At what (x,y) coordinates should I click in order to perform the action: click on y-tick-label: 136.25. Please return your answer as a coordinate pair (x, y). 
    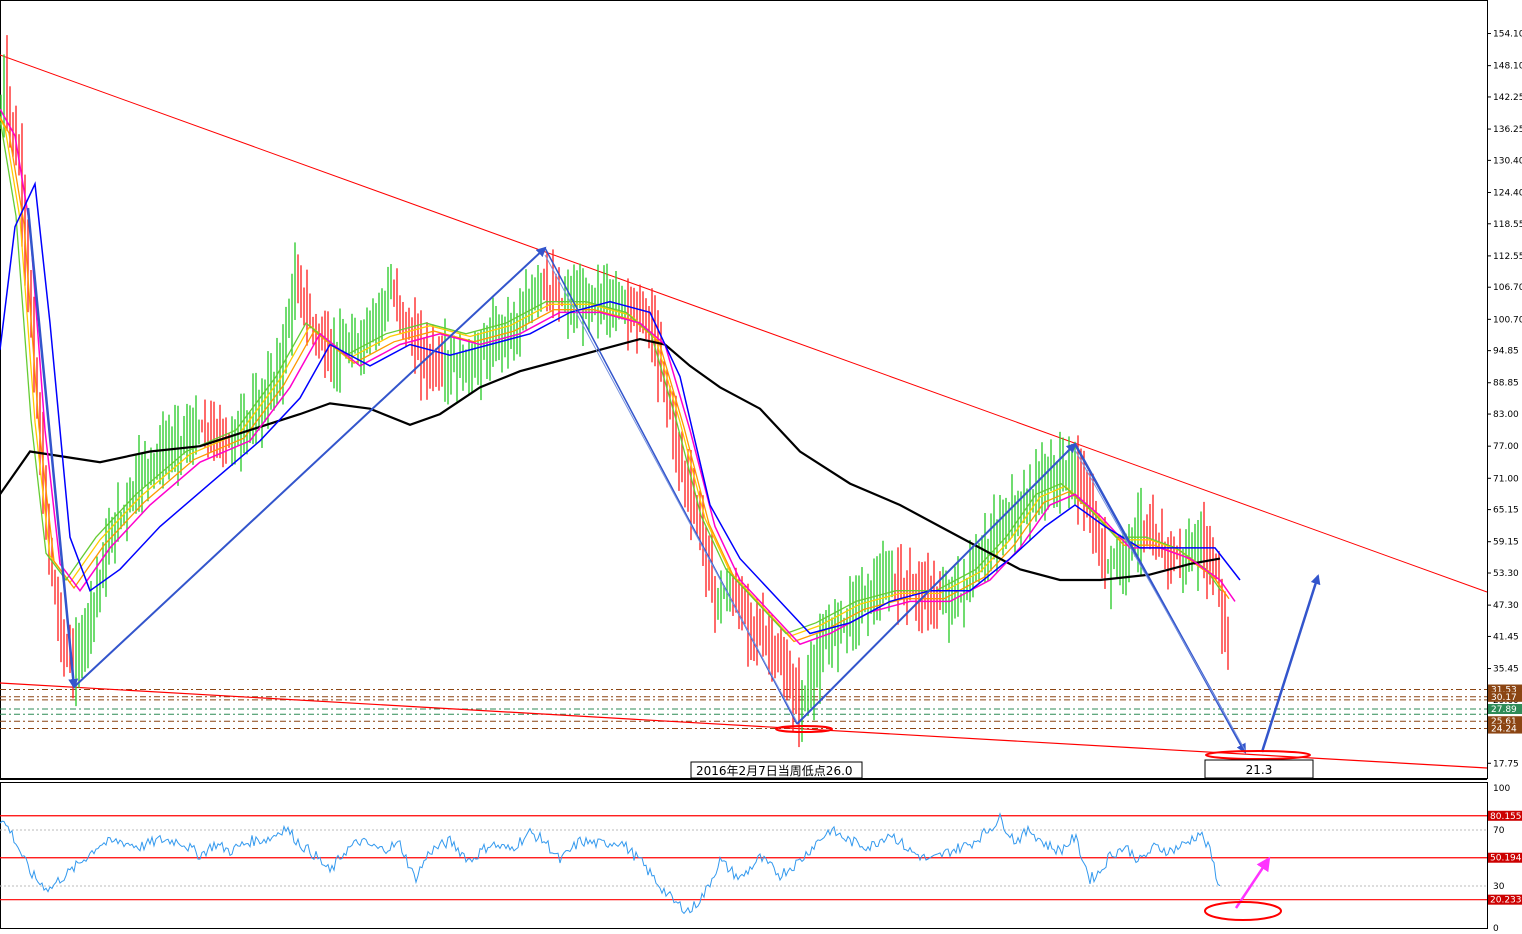
    Looking at the image, I should click on (1507, 130).